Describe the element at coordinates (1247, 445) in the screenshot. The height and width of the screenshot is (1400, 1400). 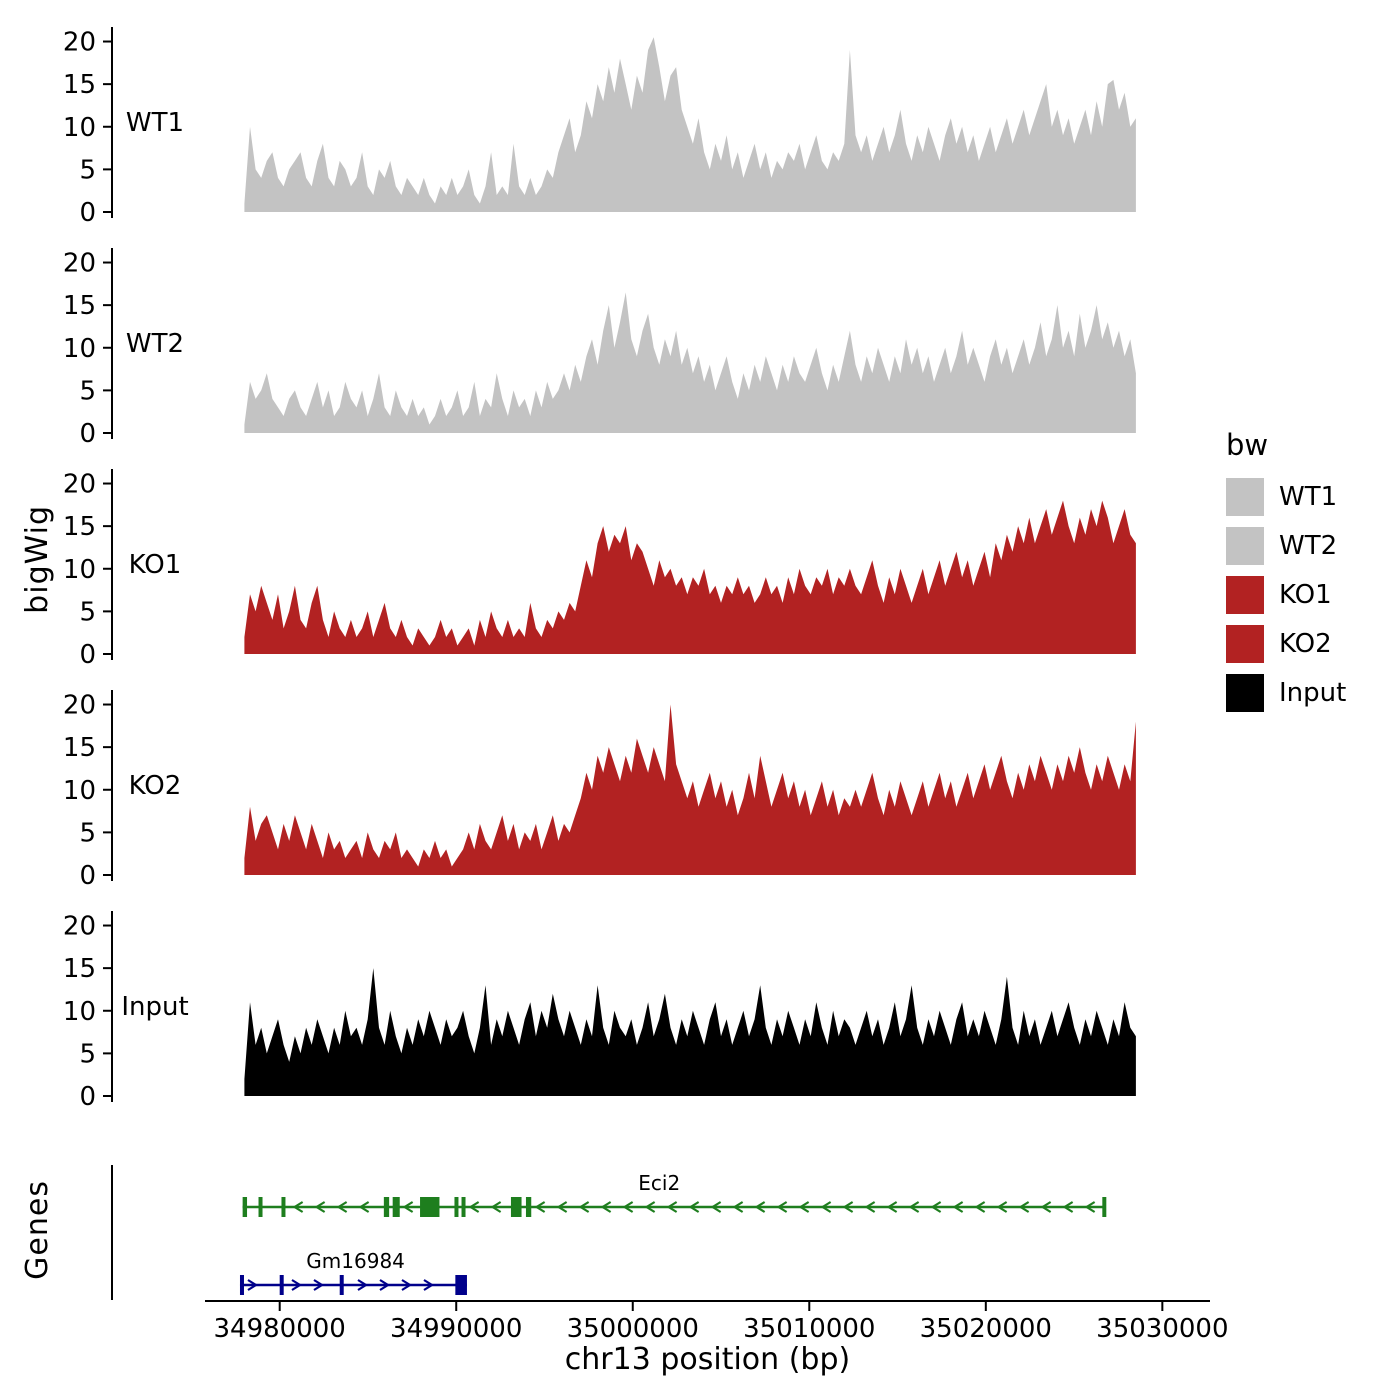
I see `legend-title: bw` at that location.